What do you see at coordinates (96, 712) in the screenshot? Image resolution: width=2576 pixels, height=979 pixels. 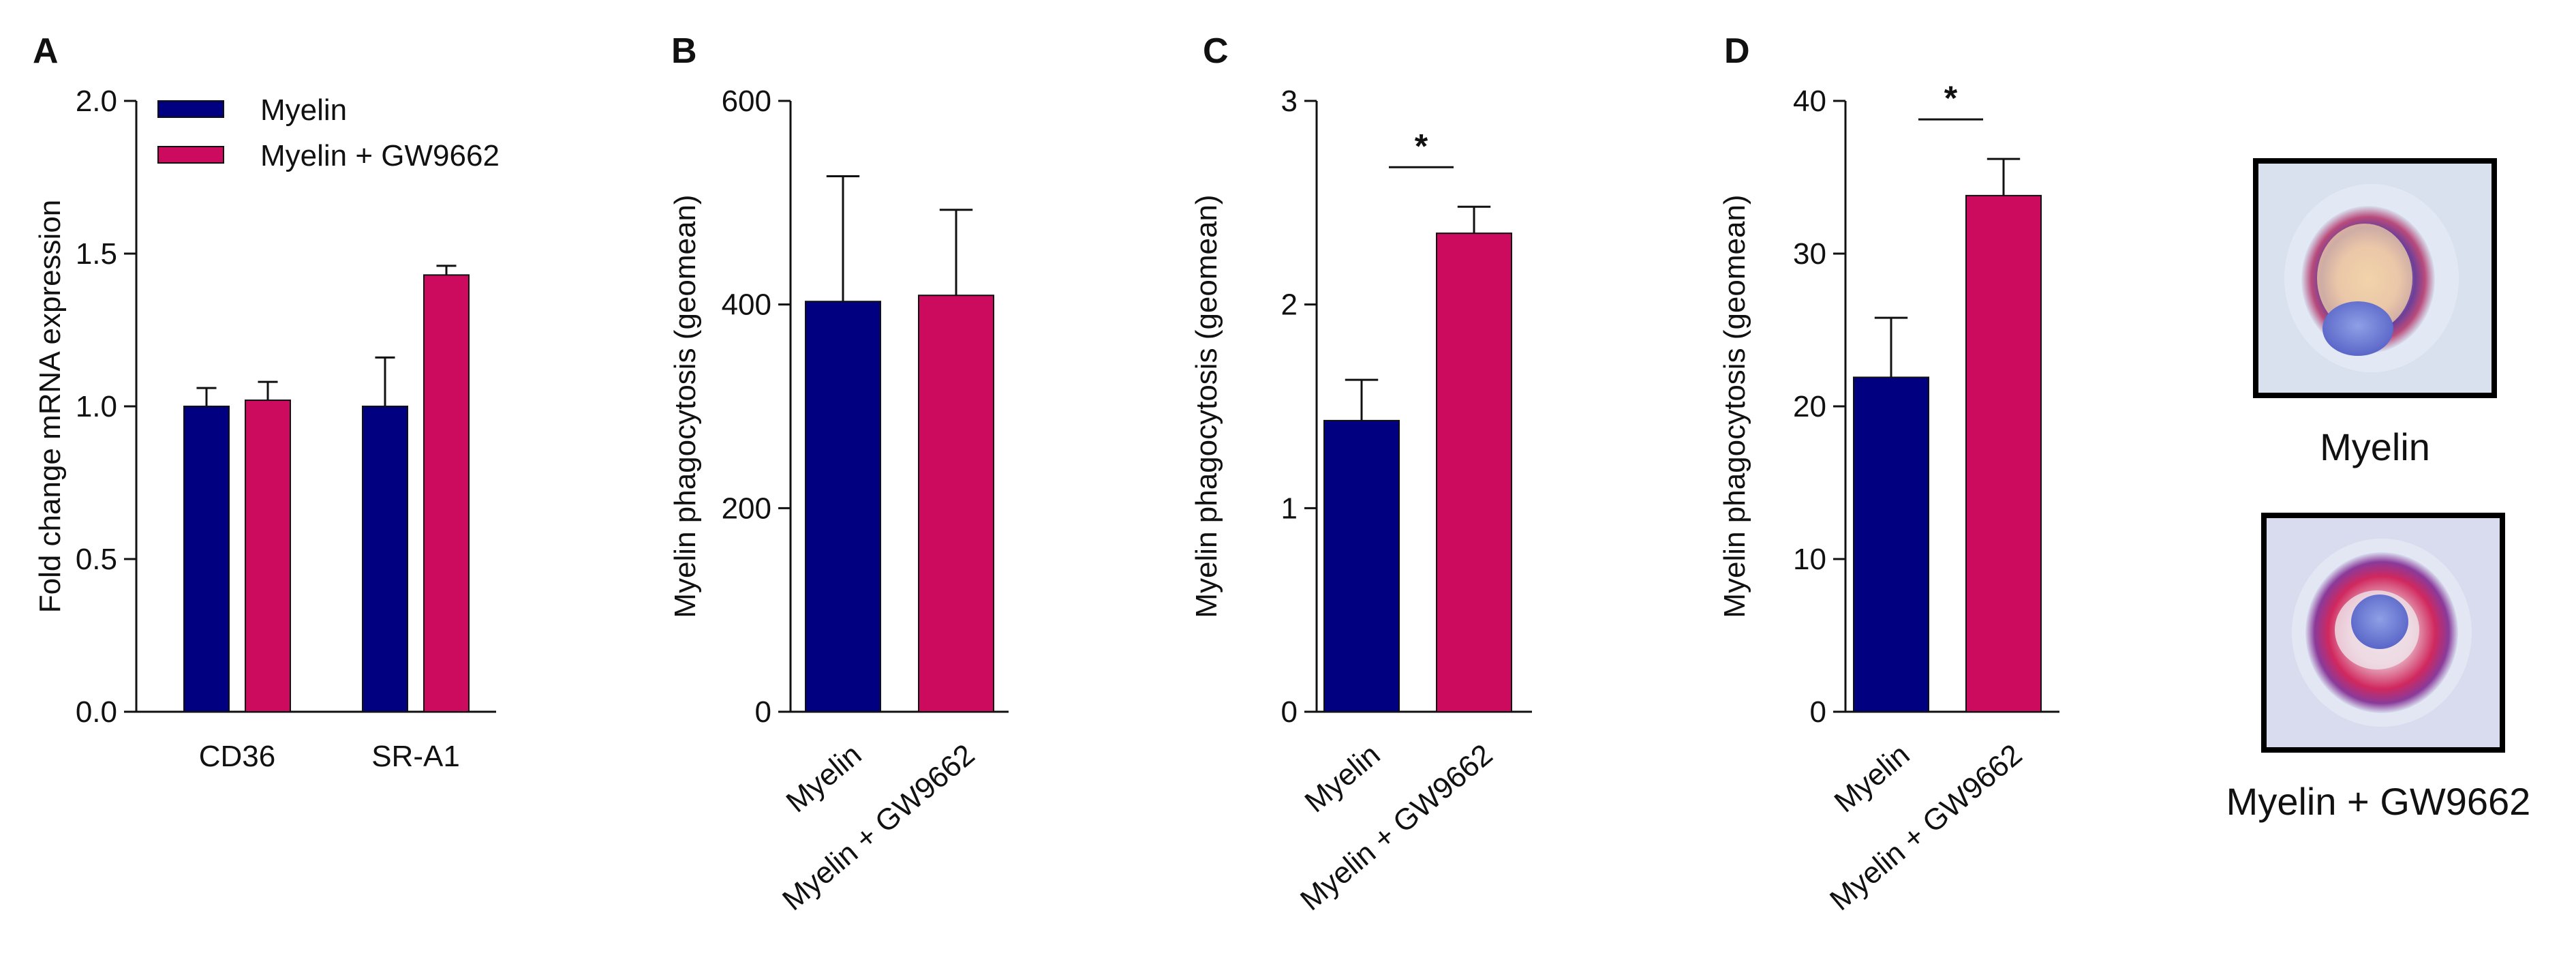 I see `y-tick-label: 0.0` at bounding box center [96, 712].